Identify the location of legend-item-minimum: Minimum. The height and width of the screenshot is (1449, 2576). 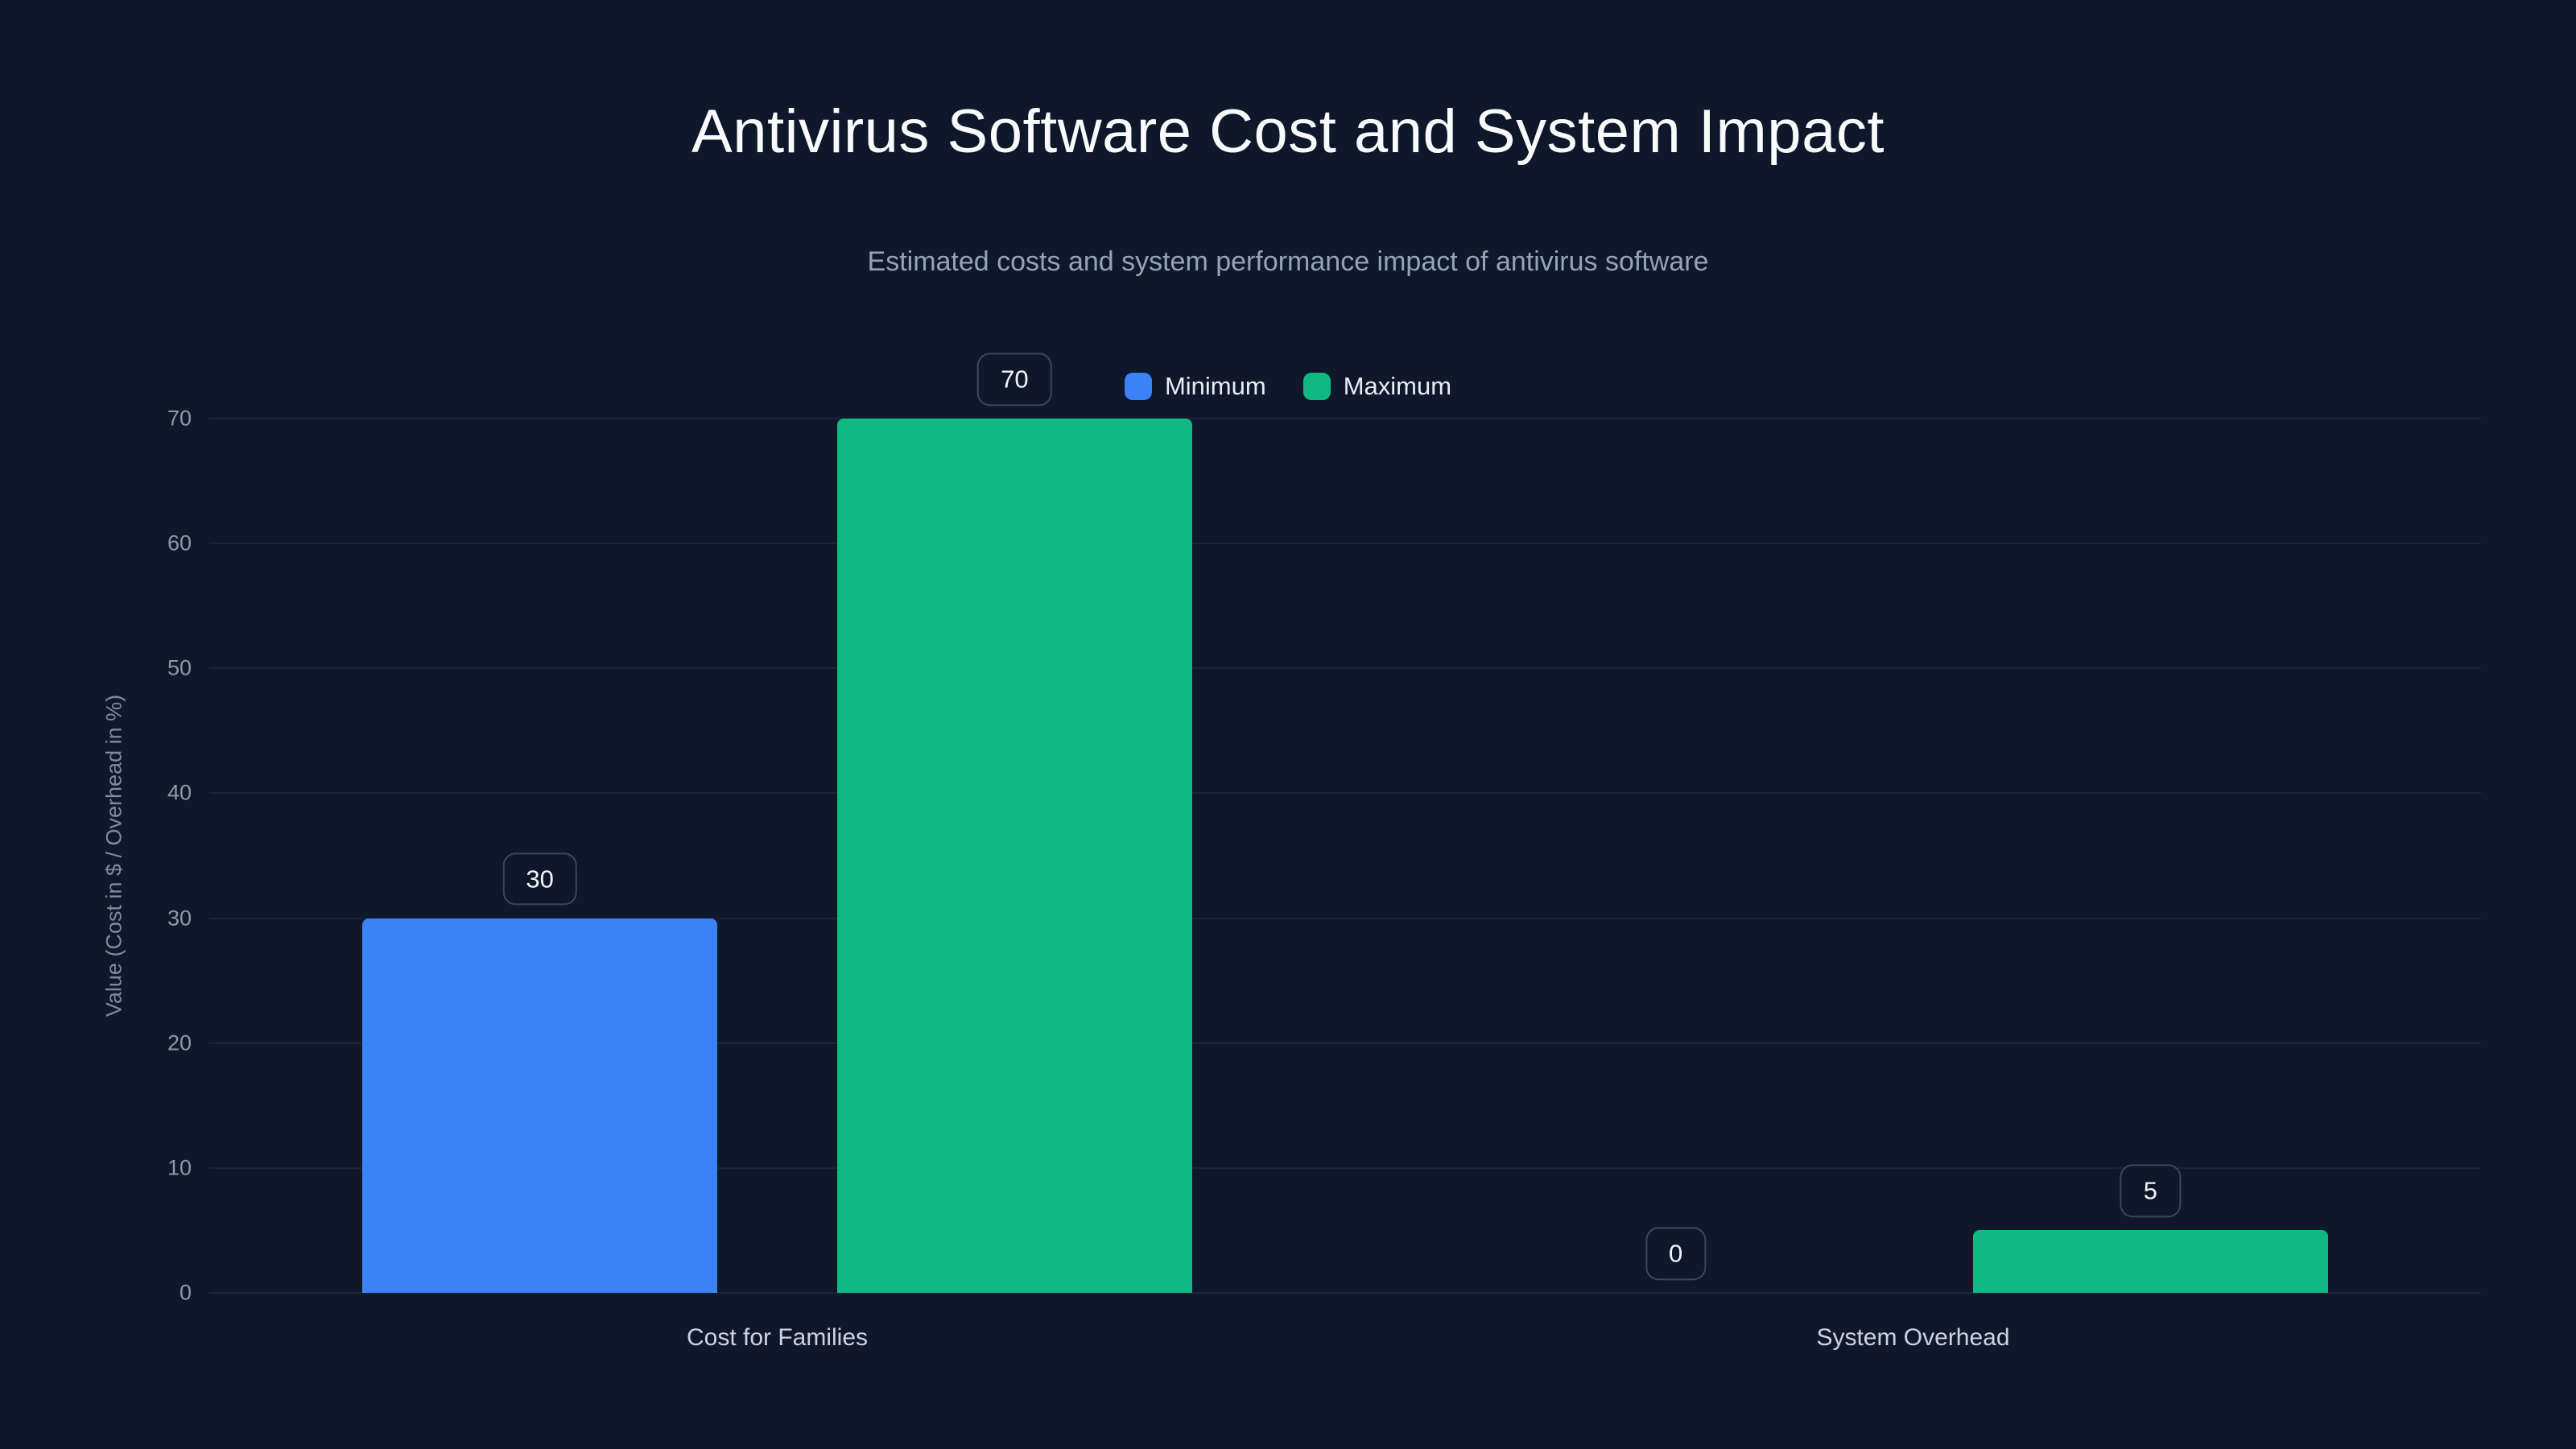
(1195, 386).